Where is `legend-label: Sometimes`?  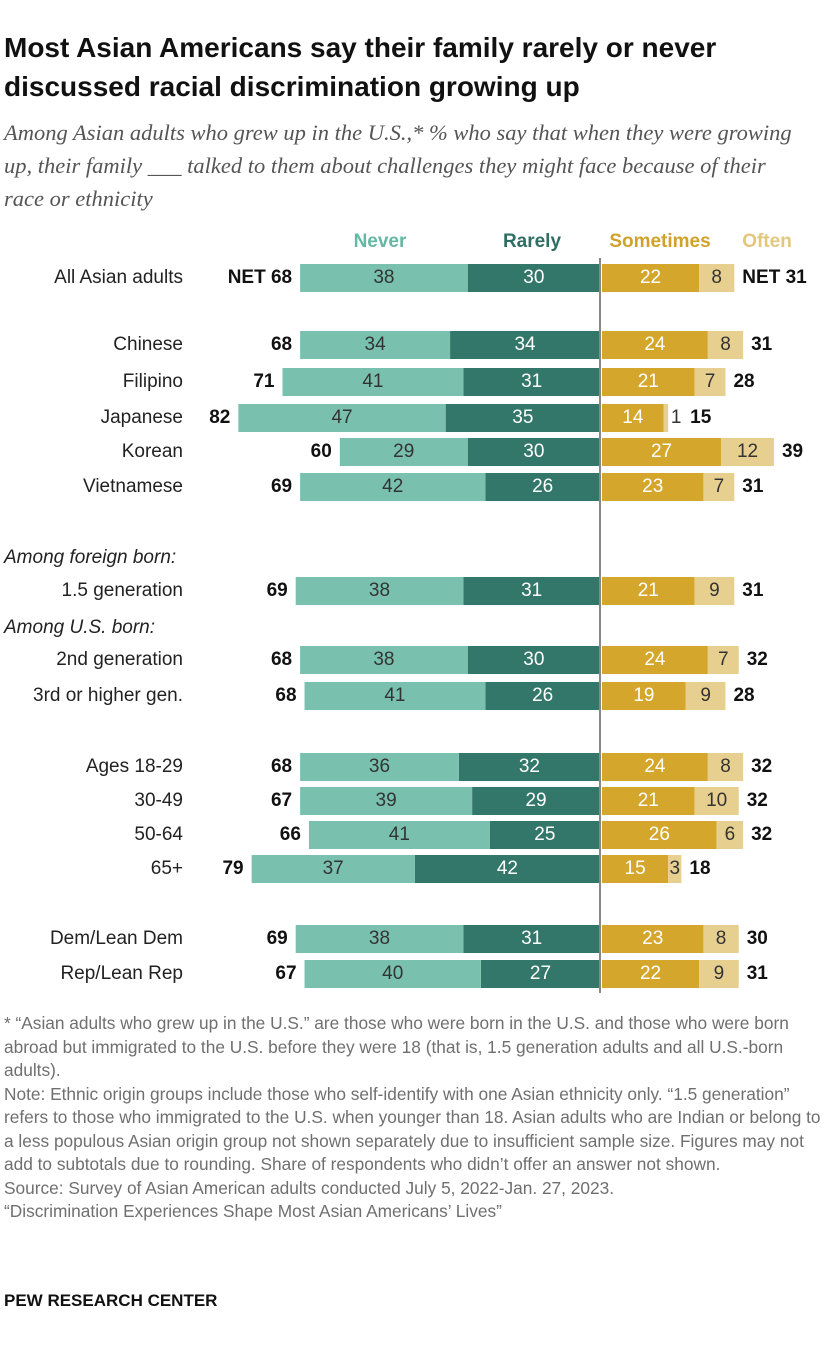
legend-label: Sometimes is located at coordinates (659, 241).